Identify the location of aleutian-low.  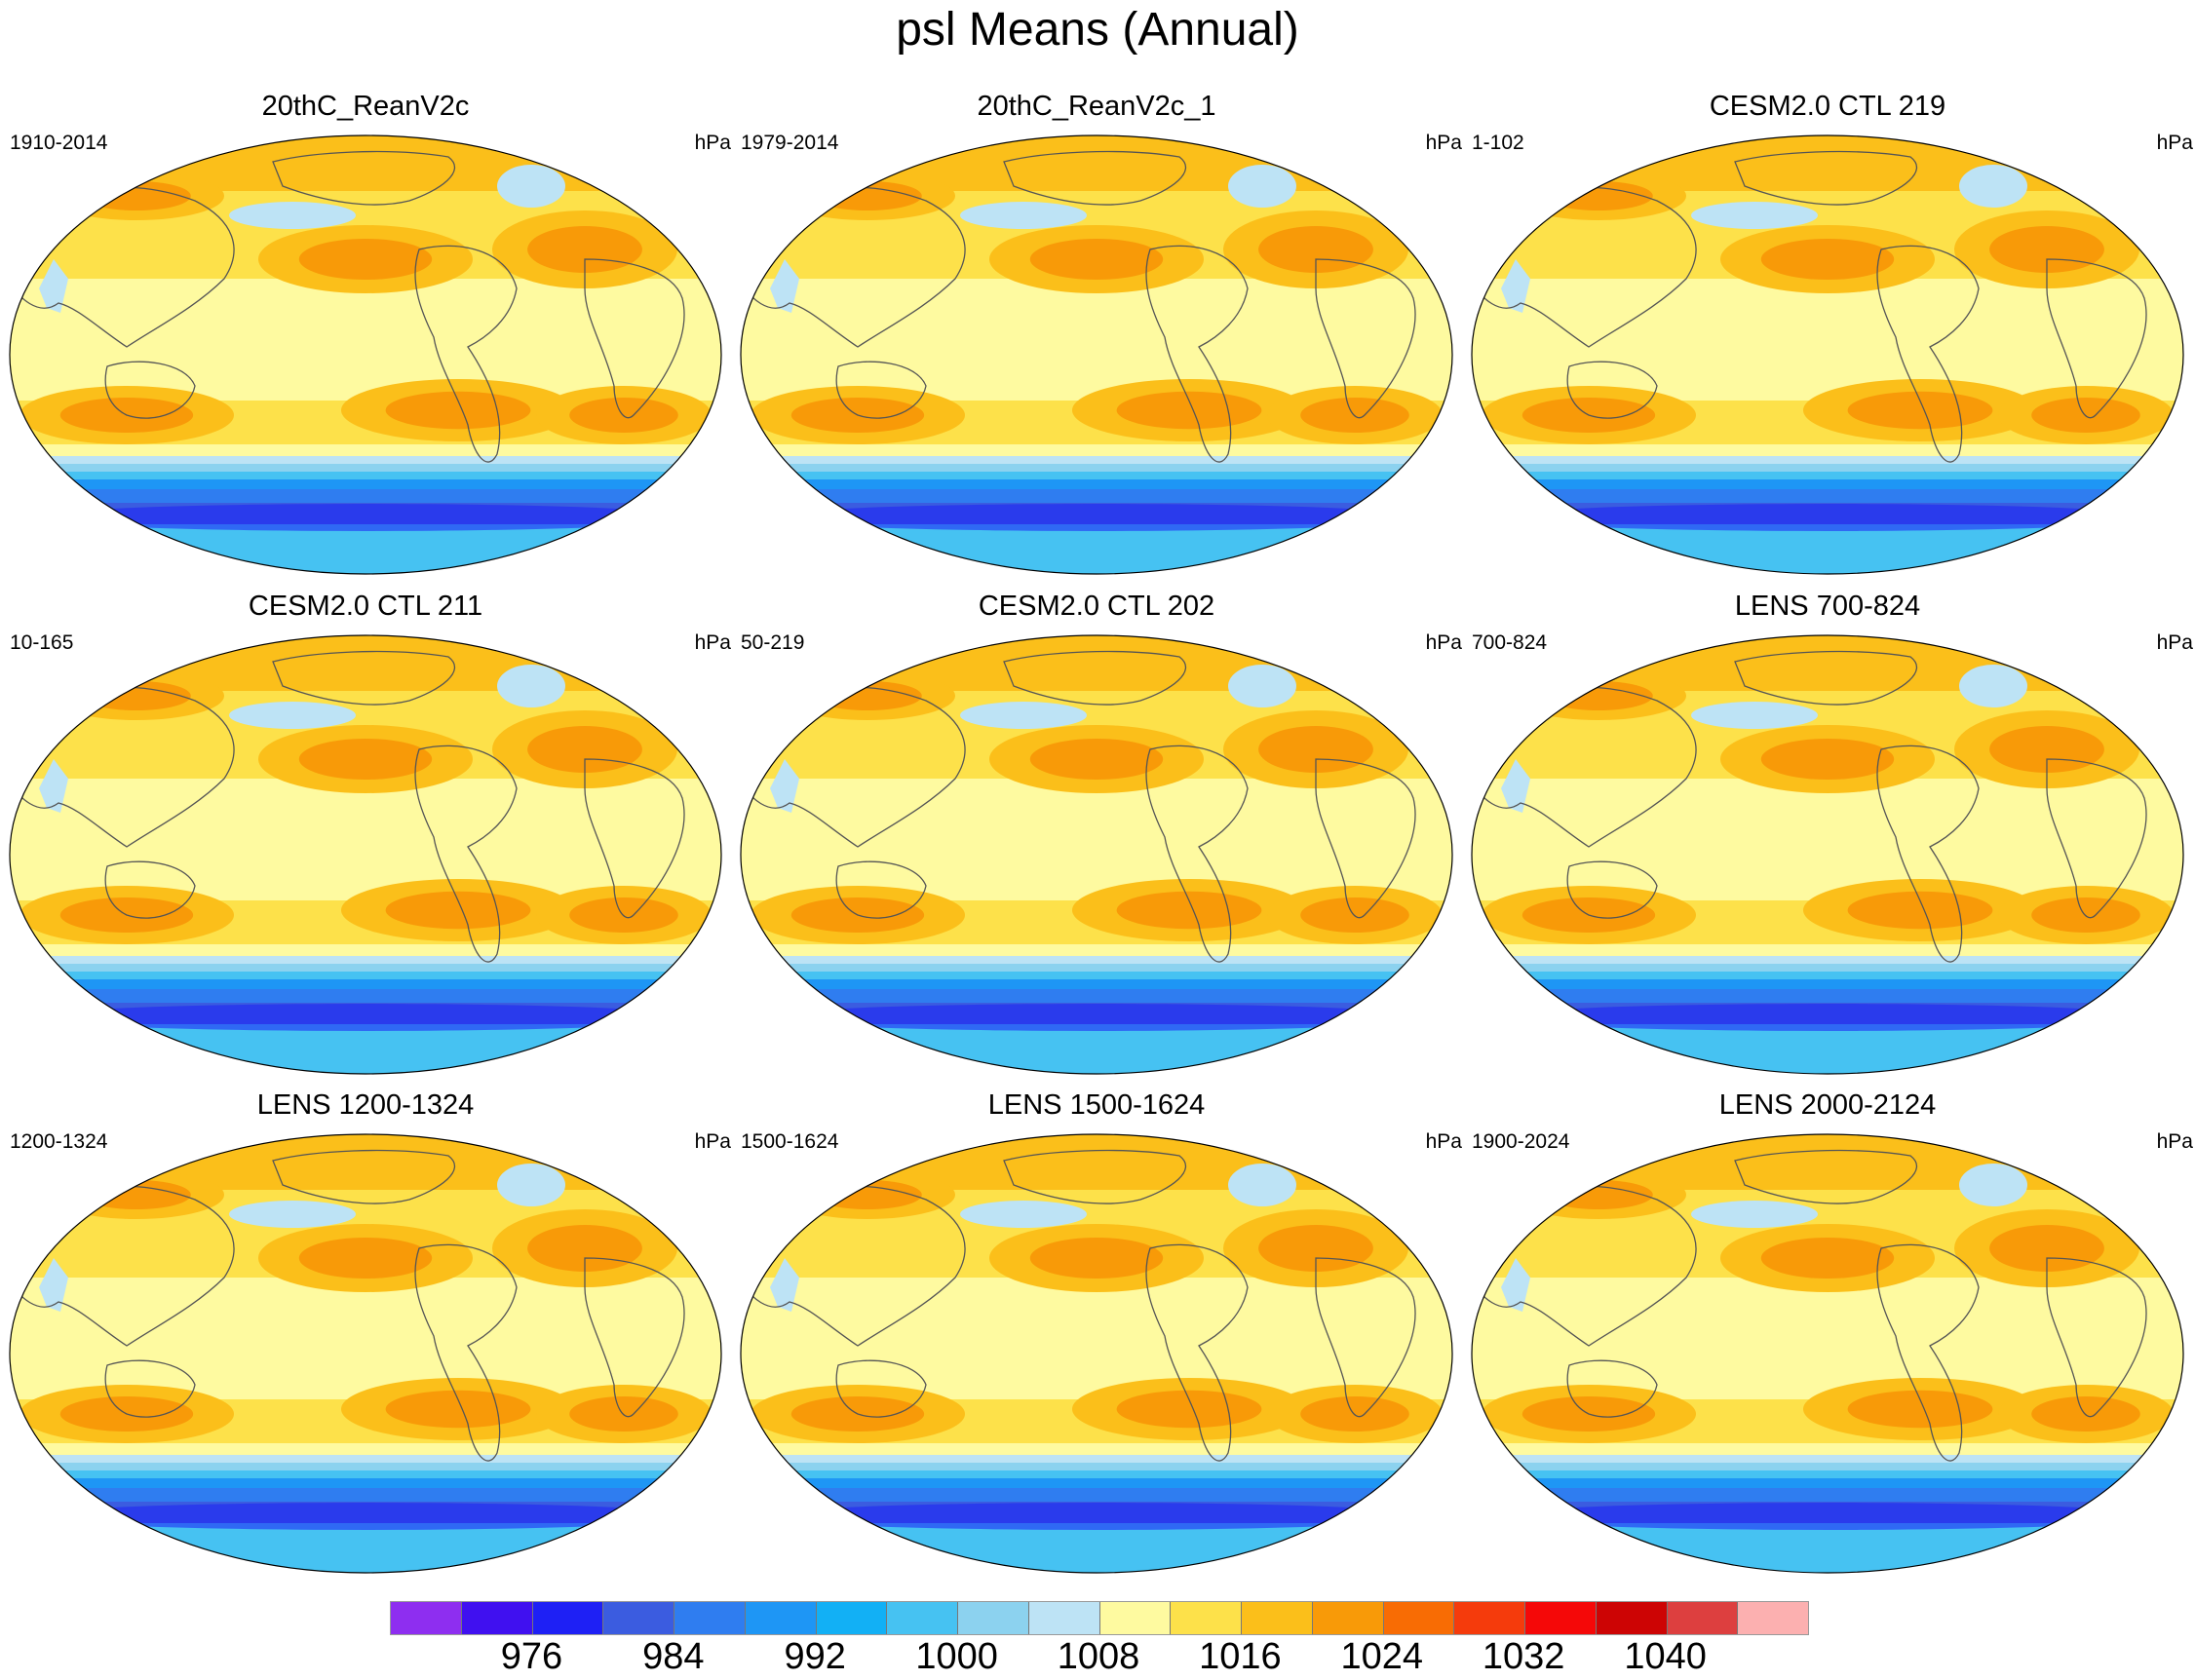
(1023, 715).